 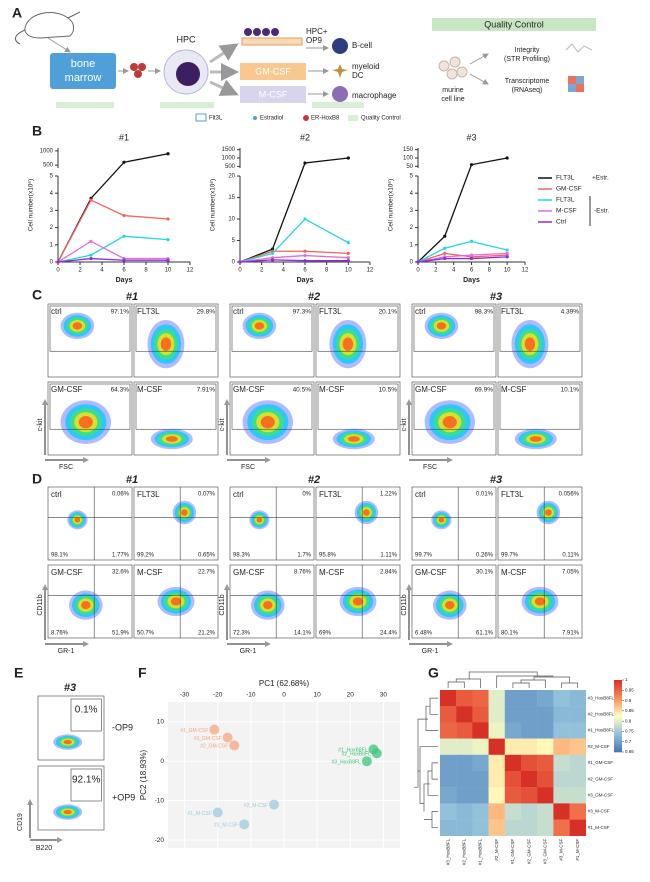 What do you see at coordinates (452, 99) in the screenshot?
I see `label: cell line` at bounding box center [452, 99].